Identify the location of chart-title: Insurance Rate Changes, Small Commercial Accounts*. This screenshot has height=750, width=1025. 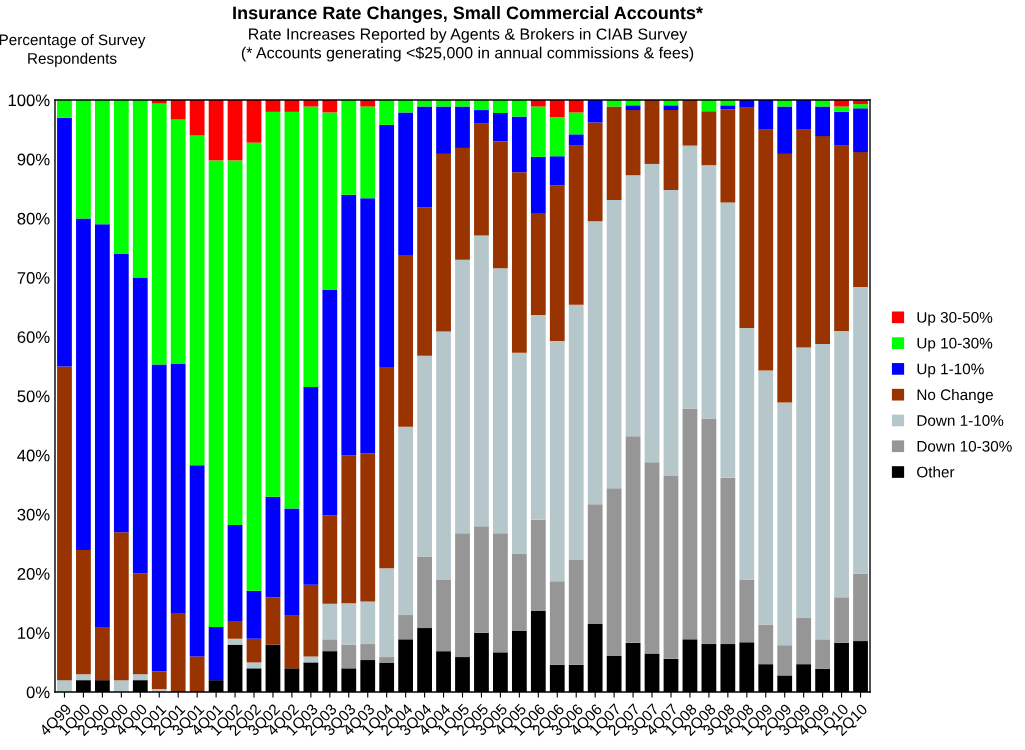
(468, 14).